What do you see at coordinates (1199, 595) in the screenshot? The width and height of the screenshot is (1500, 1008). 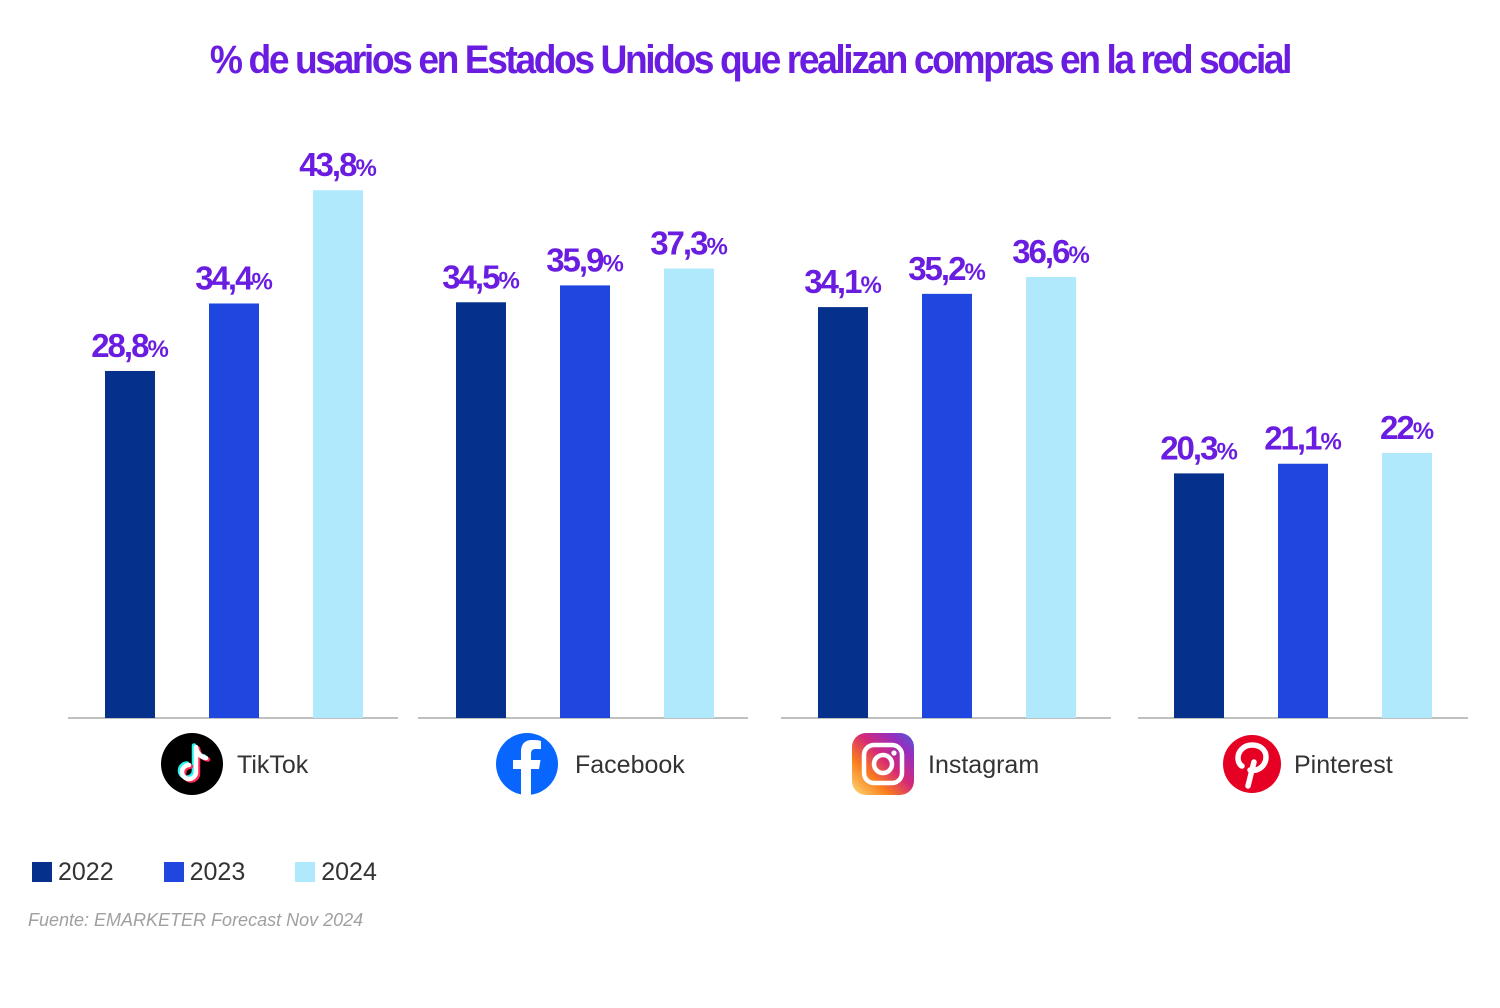 I see `bar-pinterest-2022` at bounding box center [1199, 595].